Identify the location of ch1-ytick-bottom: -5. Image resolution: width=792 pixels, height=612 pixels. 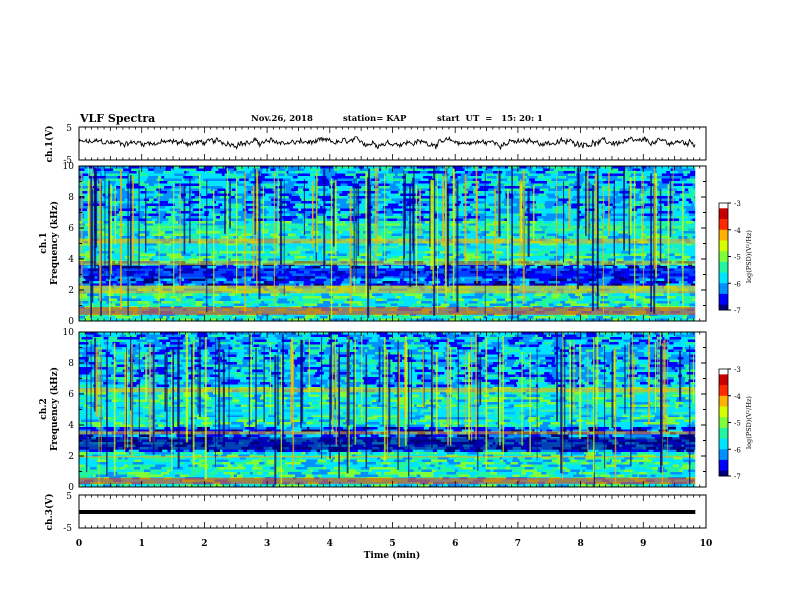
(67, 161).